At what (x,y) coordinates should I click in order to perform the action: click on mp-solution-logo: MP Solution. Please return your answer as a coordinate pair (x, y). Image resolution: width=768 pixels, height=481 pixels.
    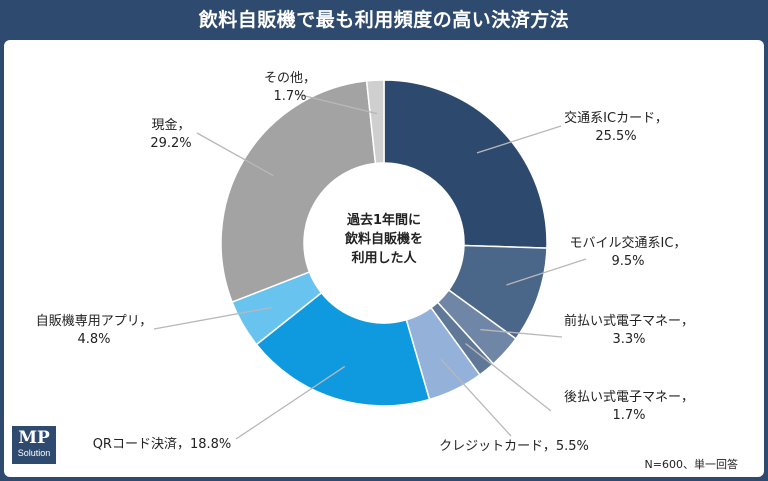
    Looking at the image, I should click on (34, 445).